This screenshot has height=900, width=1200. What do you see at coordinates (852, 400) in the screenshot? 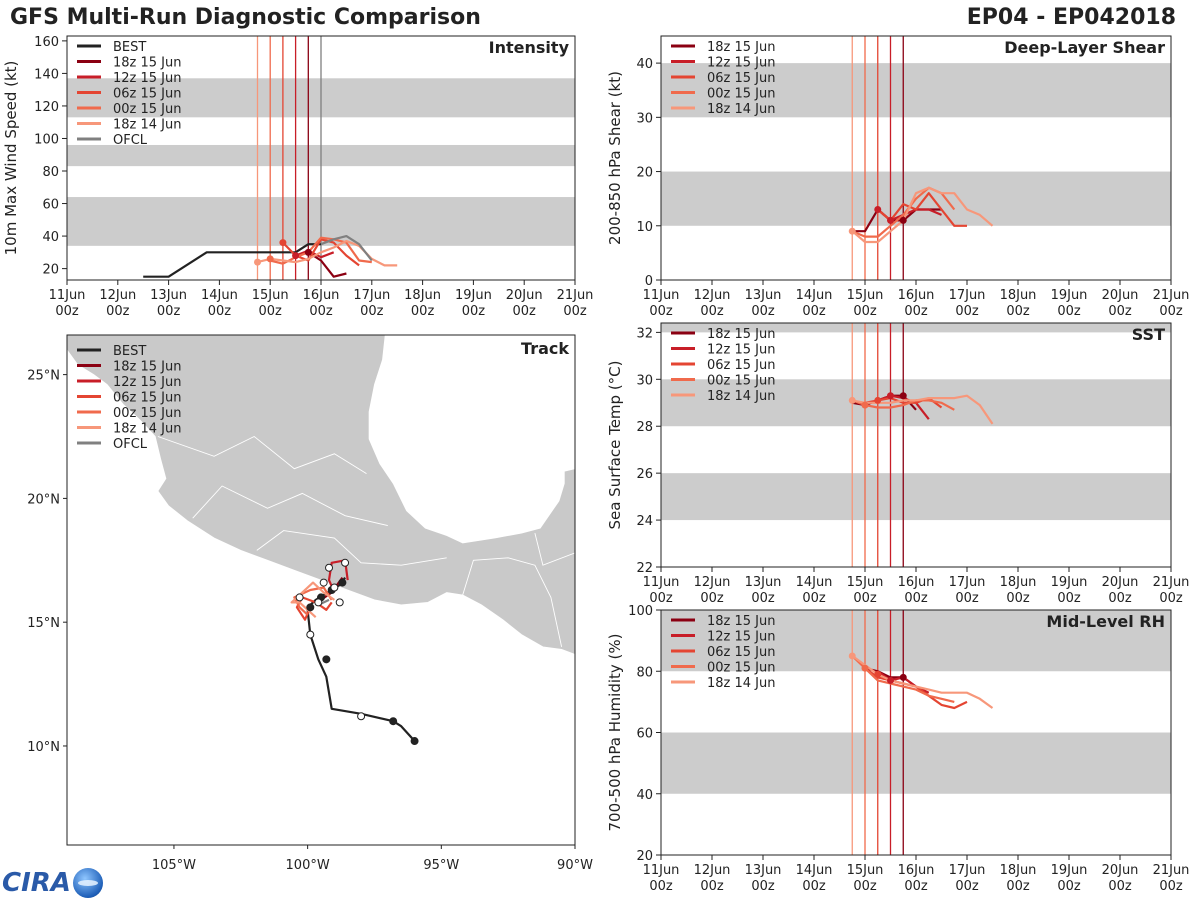
I see `sst-marker-18z-14-jun` at bounding box center [852, 400].